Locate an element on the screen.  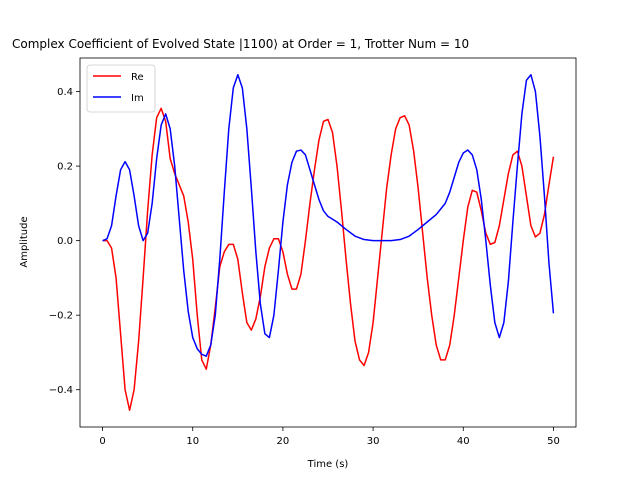
y-tick-label: −0.4 is located at coordinates (61, 390).